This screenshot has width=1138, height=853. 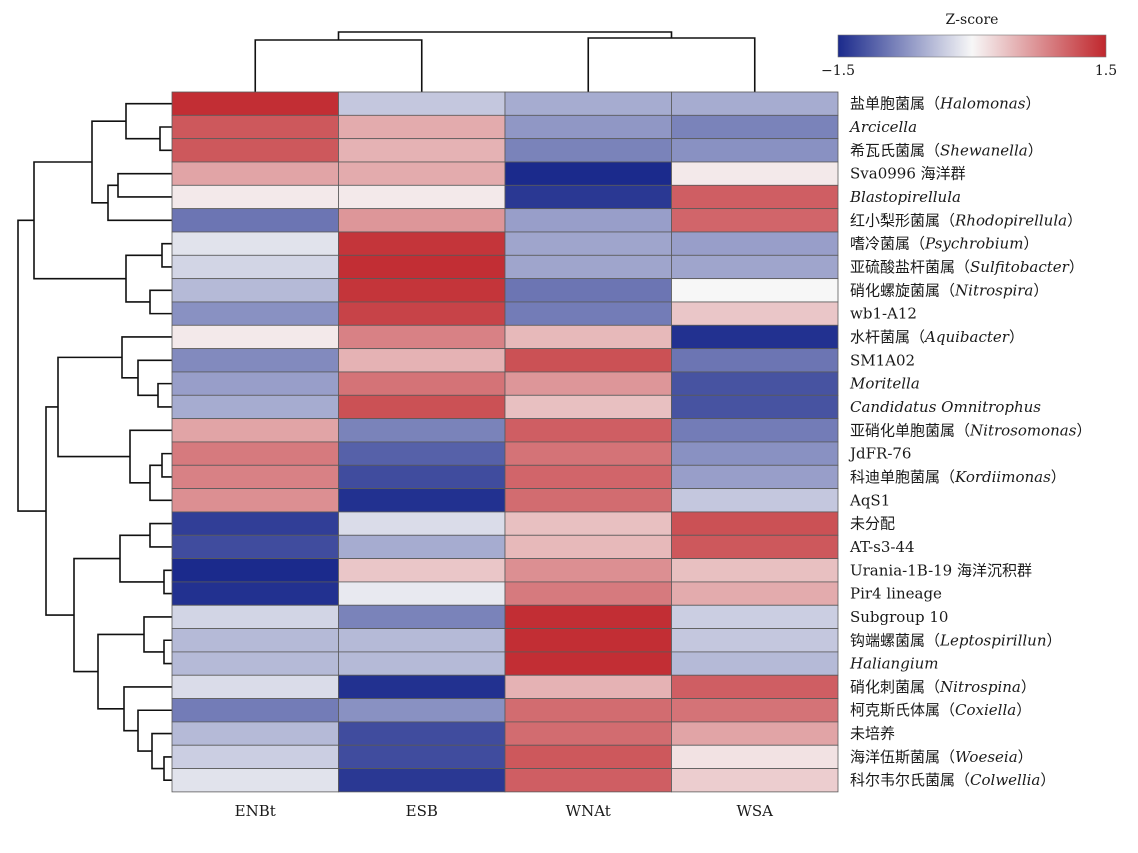 I want to click on row-label: Haliangium, so click(x=894, y=664).